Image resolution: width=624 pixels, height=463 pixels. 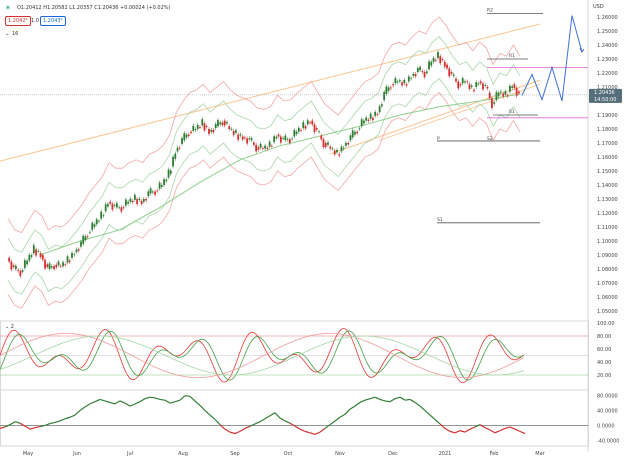 I want to click on time-tick-label: Mar, so click(x=540, y=454).